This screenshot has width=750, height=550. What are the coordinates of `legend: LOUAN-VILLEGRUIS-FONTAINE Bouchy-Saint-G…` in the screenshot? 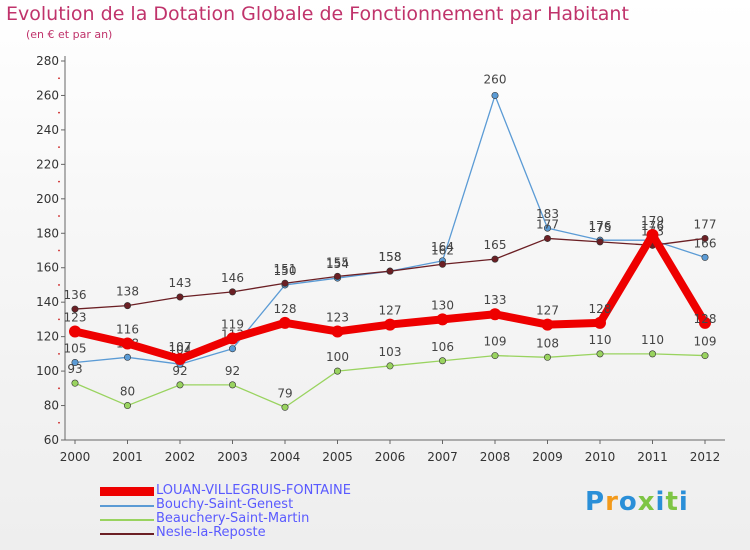 It's located at (280, 512).